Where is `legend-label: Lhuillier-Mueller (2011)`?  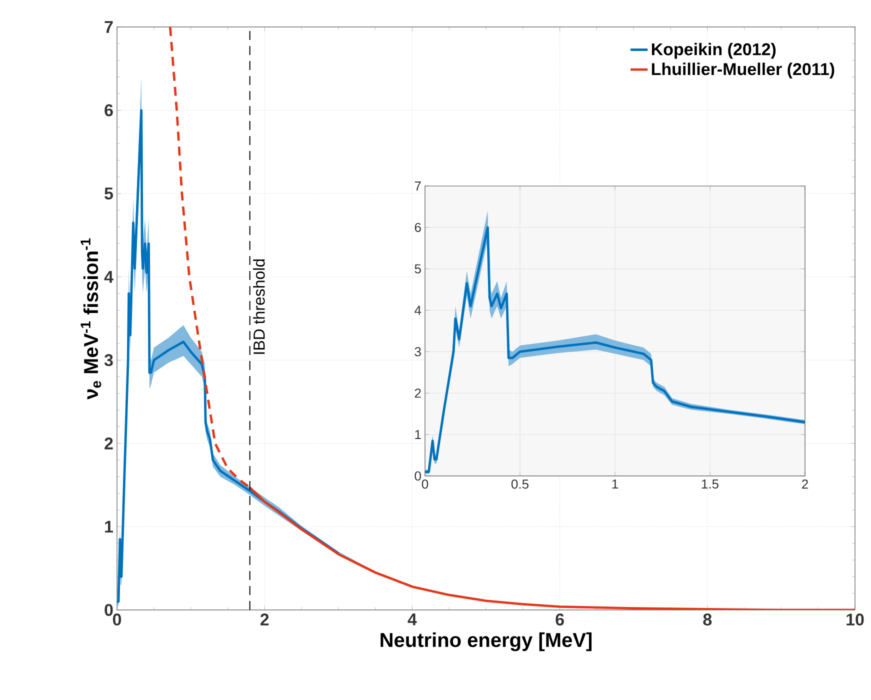 legend-label: Lhuillier-Mueller (2011) is located at coordinates (743, 70).